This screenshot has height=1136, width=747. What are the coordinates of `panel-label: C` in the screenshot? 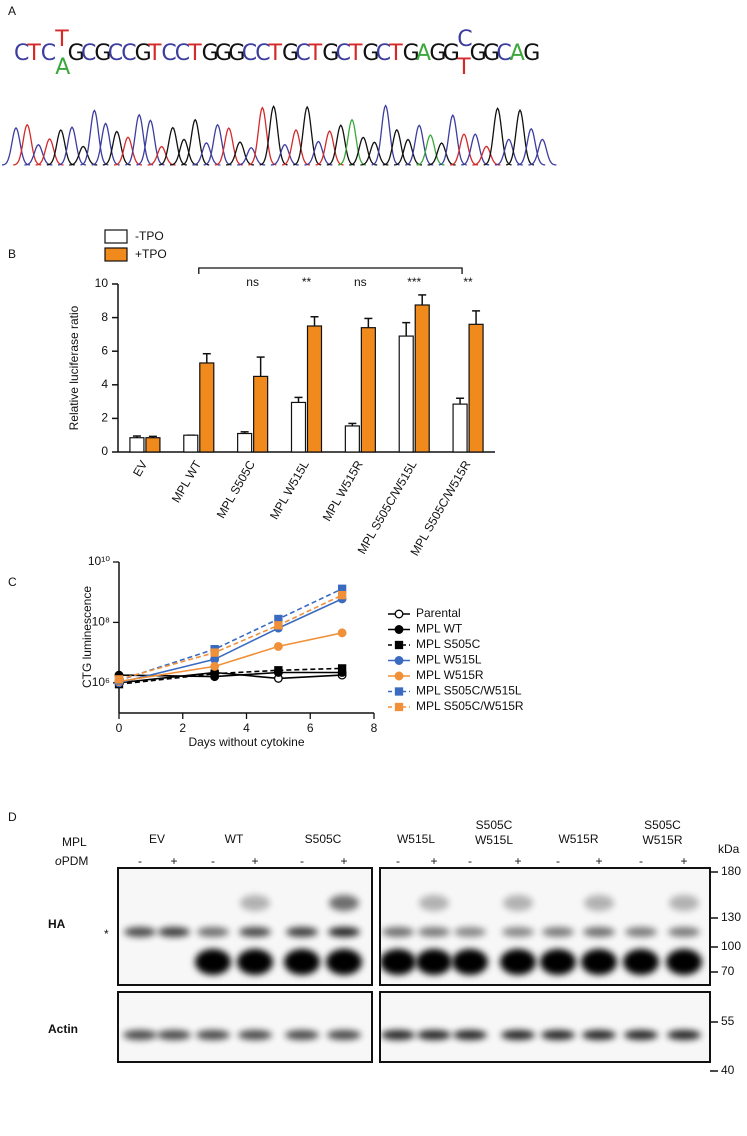 It's located at (12, 582).